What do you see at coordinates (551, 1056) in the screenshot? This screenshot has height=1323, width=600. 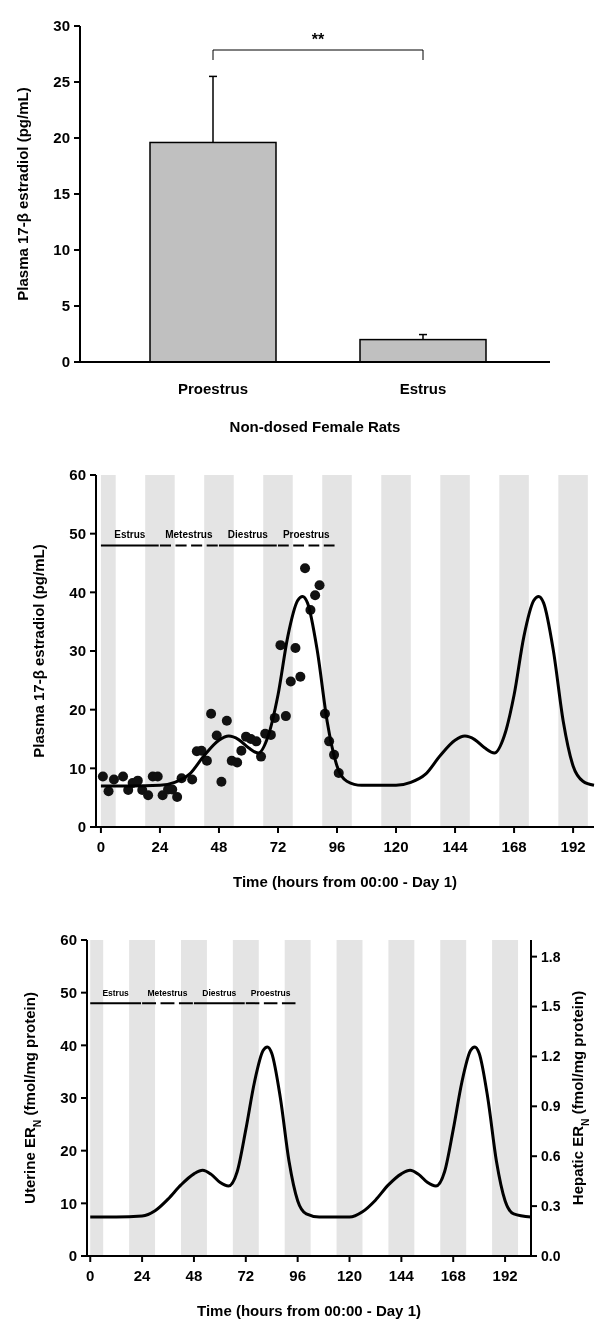 I see `y2-tick-label: 1.2` at bounding box center [551, 1056].